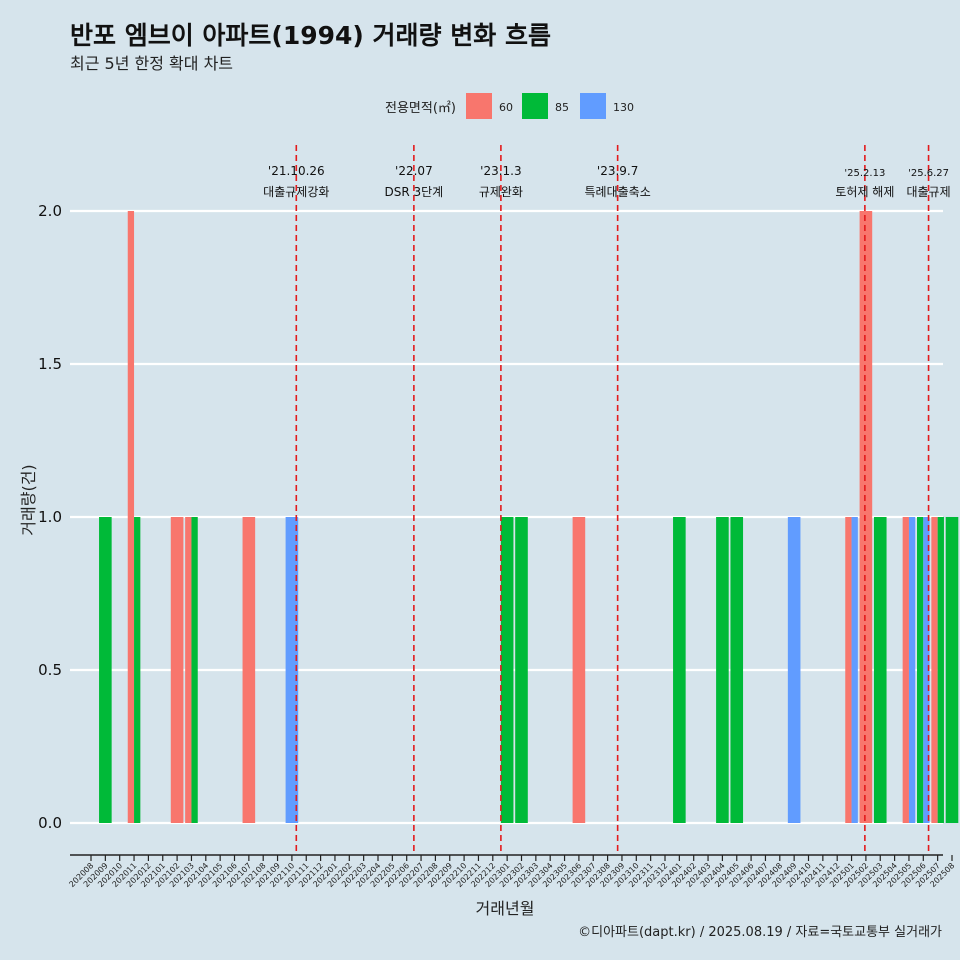 The image size is (960, 960). Describe the element at coordinates (500, 171) in the screenshot. I see `event-date-label: '23.1.3` at that location.